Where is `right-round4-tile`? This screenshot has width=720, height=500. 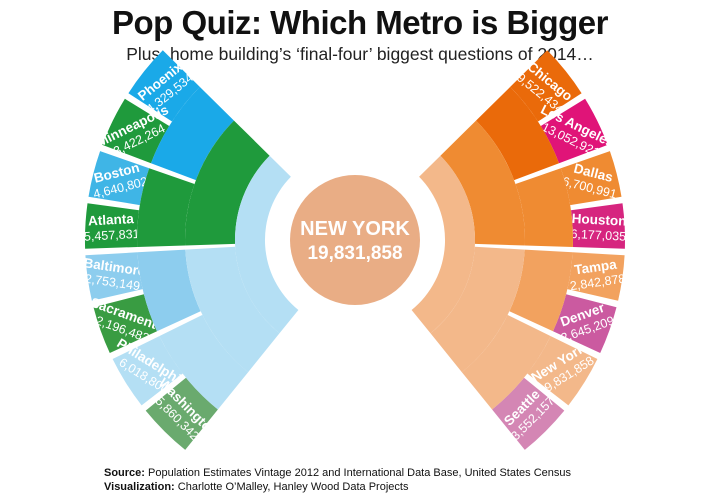 right-round4-tile is located at coordinates (443, 244).